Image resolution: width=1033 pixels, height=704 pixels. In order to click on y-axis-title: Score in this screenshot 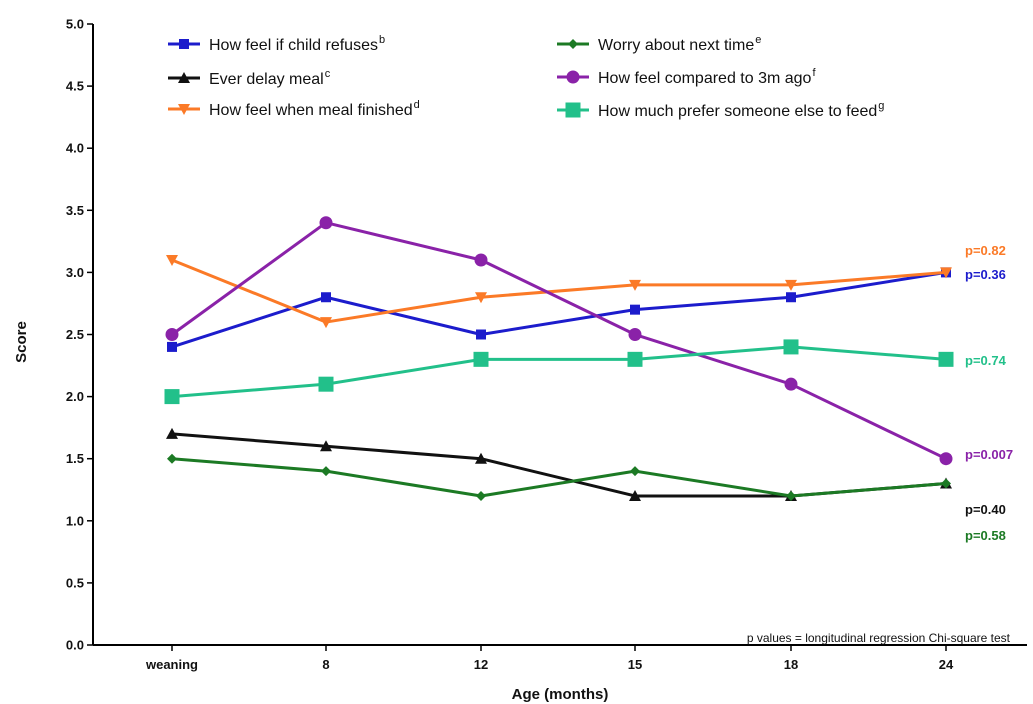, I will do `click(21, 342)`.